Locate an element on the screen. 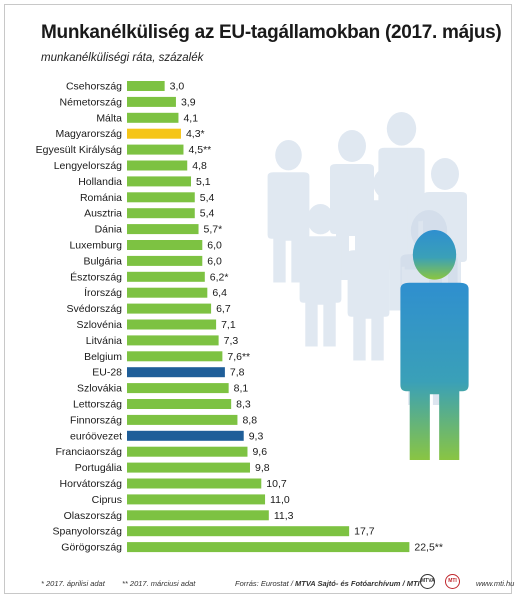  value-label: 6,2* is located at coordinates (219, 277).